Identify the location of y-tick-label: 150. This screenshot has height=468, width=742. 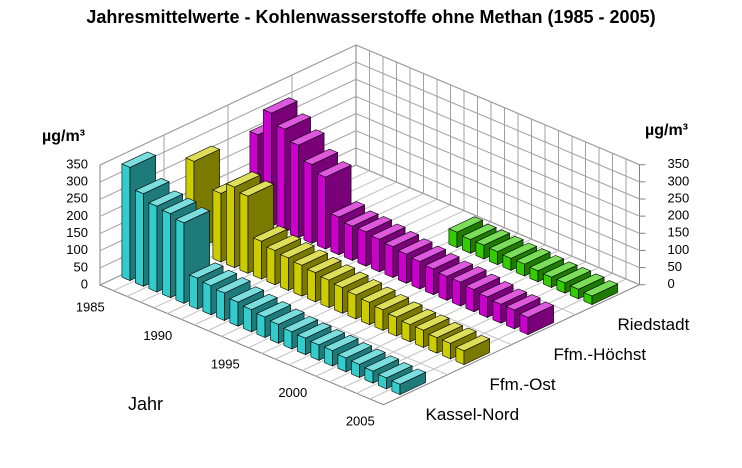
(77, 232).